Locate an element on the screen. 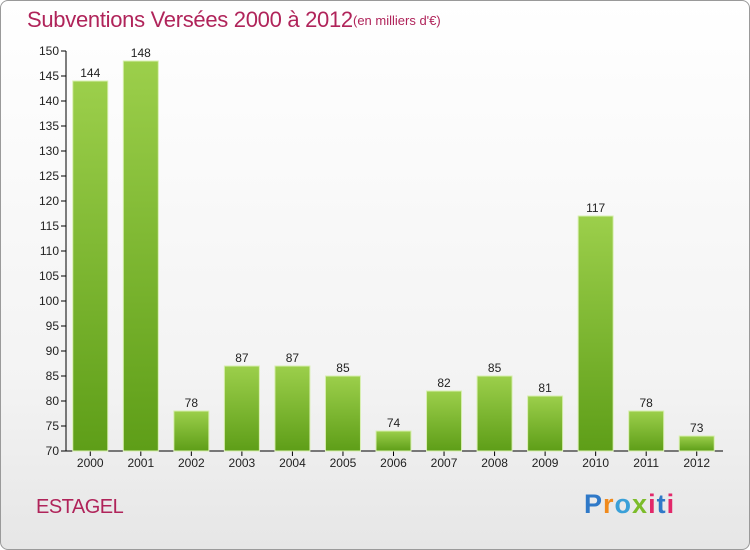  y-tick-label: 90 is located at coordinates (53, 351).